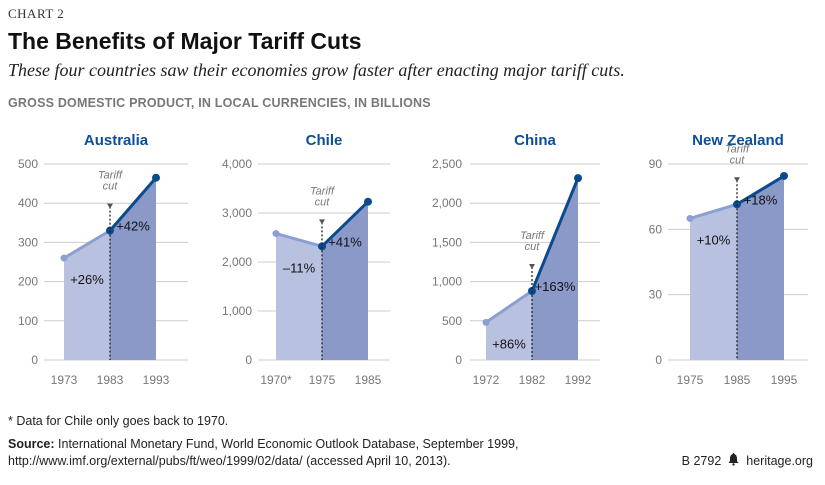  Describe the element at coordinates (656, 295) in the screenshot. I see `y-tick-label: 30` at that location.